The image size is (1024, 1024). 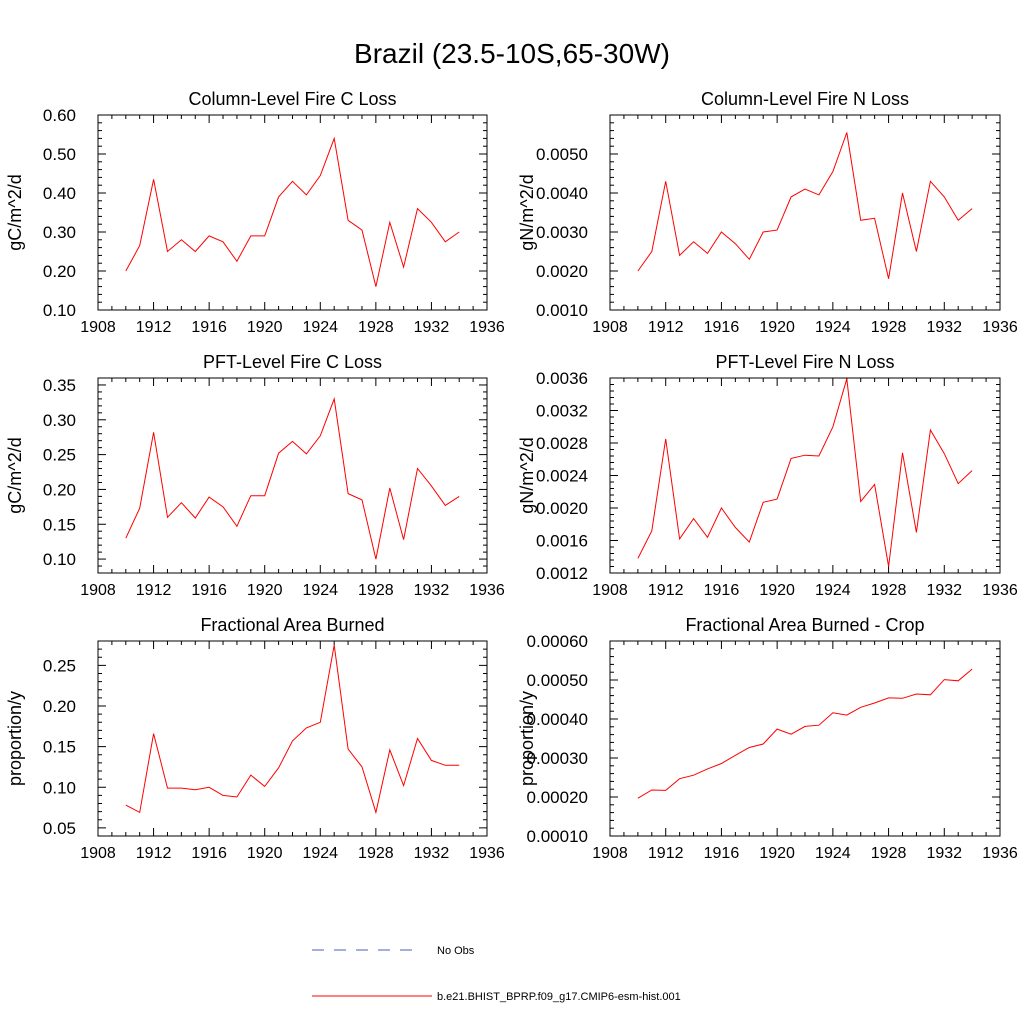 I want to click on y-tick-label: 0.05, so click(x=59, y=828).